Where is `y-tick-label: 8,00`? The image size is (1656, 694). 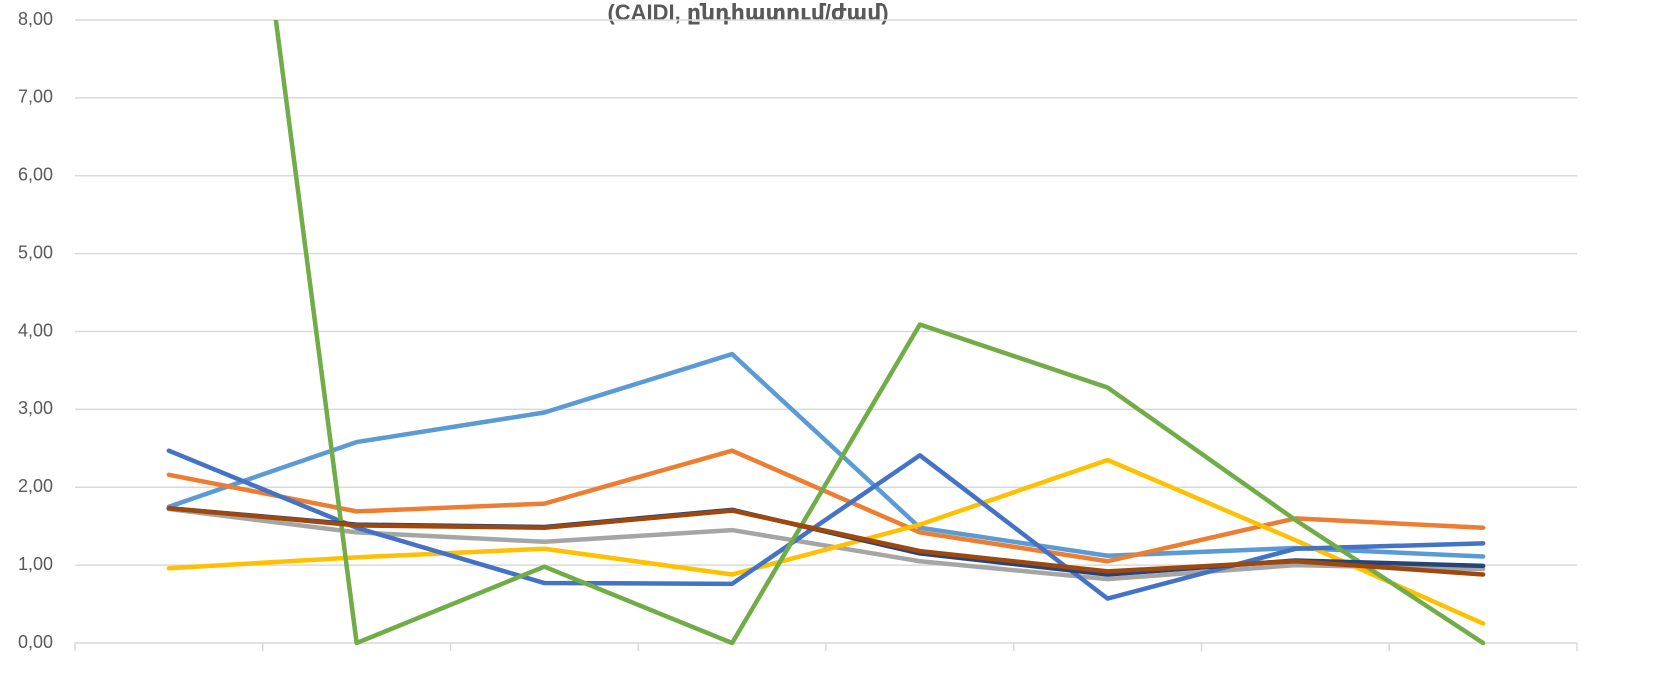 y-tick-label: 8,00 is located at coordinates (35, 19).